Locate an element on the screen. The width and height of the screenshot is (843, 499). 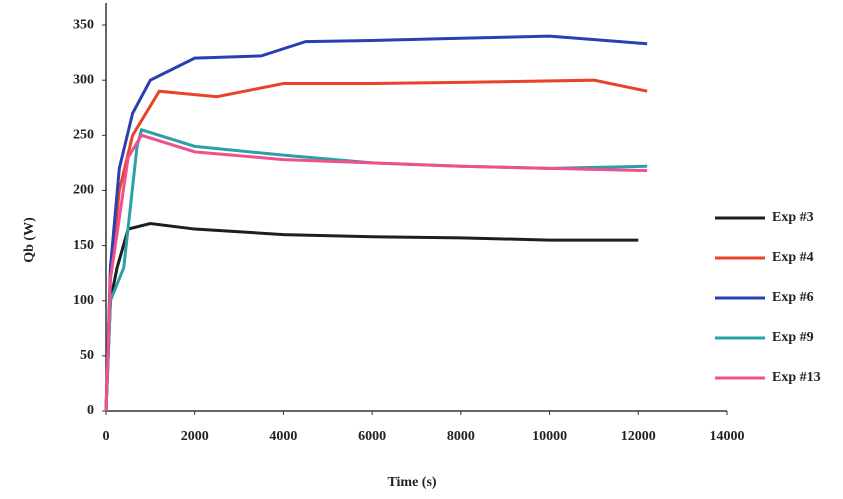
legend-label: Exp #3 is located at coordinates (793, 217).